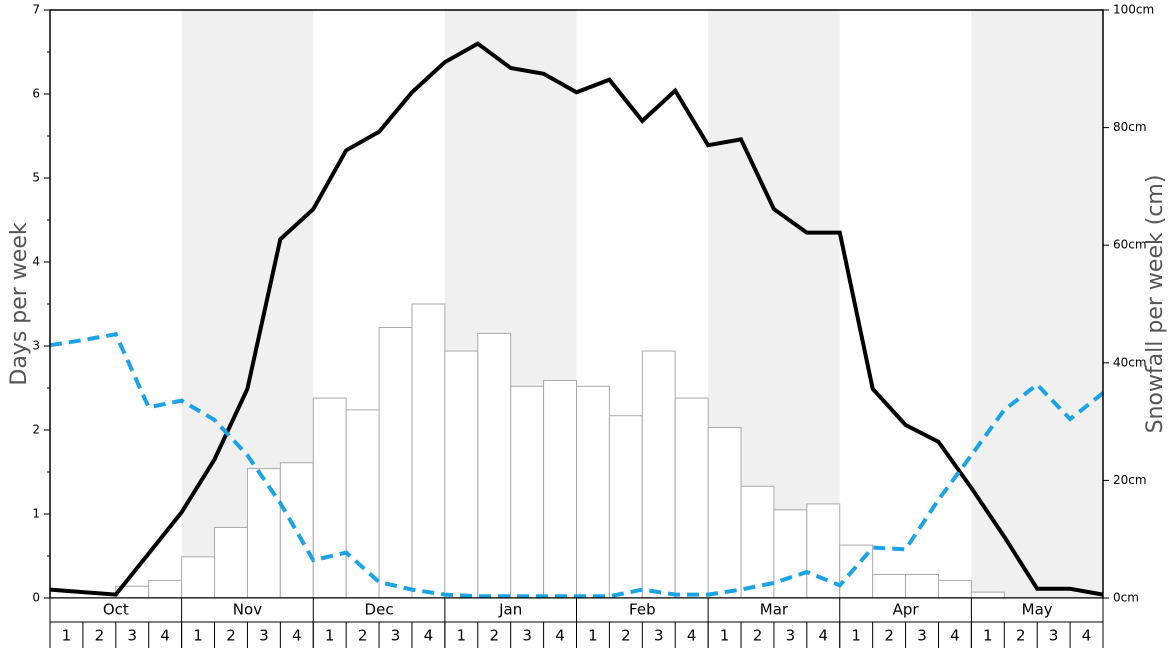 The width and height of the screenshot is (1168, 648). Describe the element at coordinates (510, 610) in the screenshot. I see `month-label: Jan` at that location.